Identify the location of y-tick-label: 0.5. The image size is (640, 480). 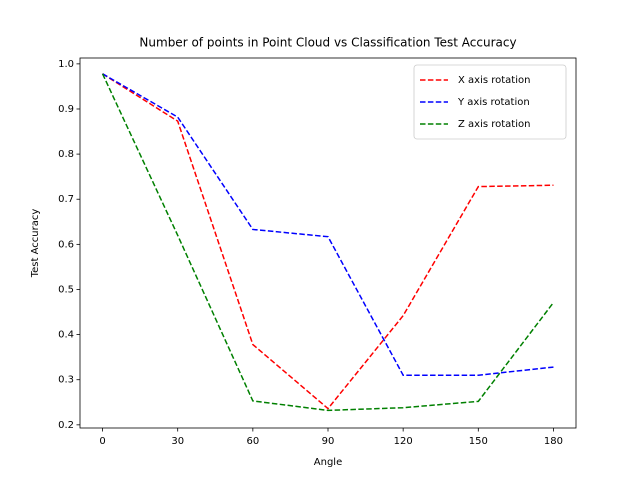
(66, 289).